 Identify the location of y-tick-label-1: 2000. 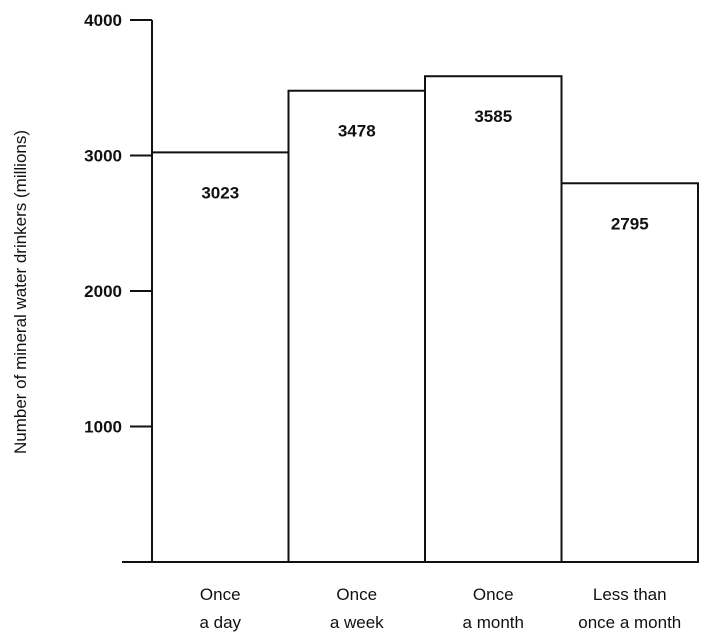
(103, 291).